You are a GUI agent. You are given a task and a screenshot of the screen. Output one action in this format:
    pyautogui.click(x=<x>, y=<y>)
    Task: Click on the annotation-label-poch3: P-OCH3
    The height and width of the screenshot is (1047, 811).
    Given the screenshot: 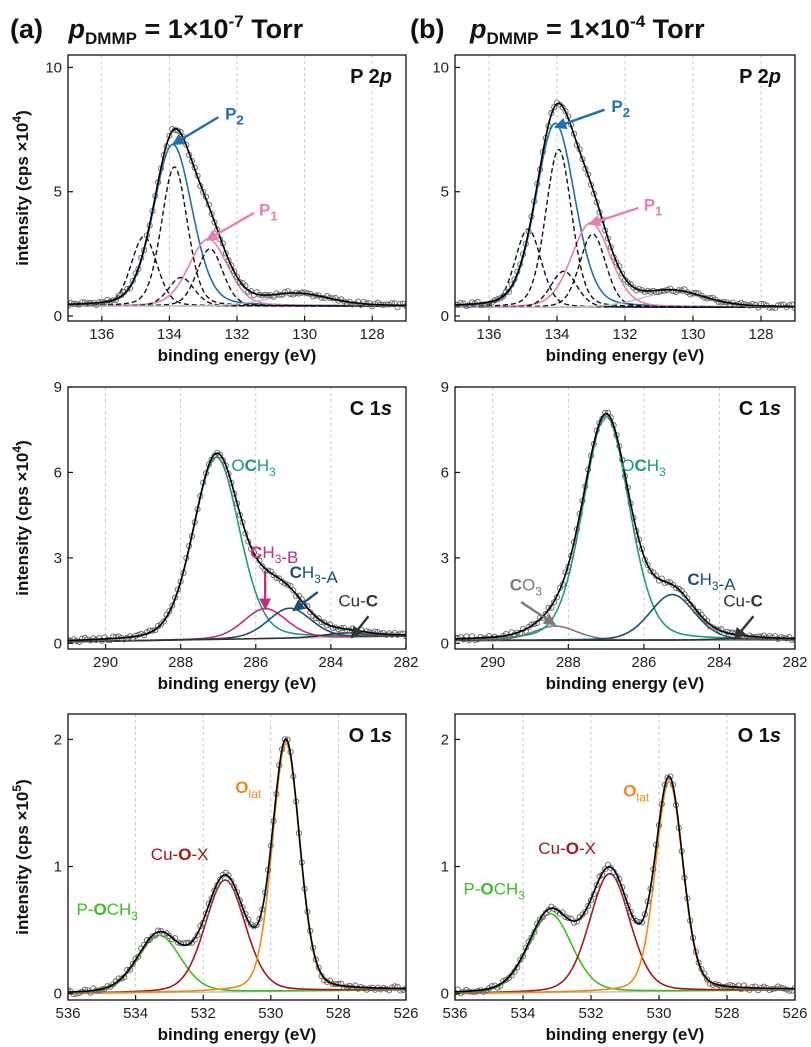 What is the action you would take?
    pyautogui.click(x=107, y=911)
    